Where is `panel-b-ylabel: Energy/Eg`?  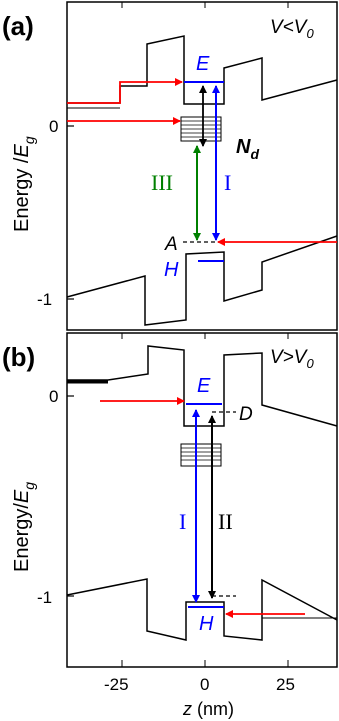 panel-b-ylabel: Energy/Eg is located at coordinates (24, 527).